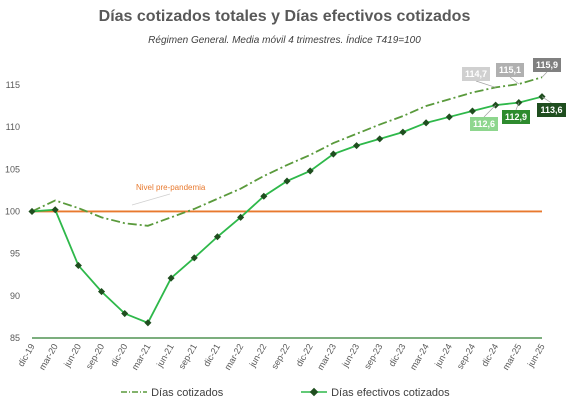 The width and height of the screenshot is (569, 412). Describe the element at coordinates (443, 356) in the screenshot. I see `x-tick-label-jun-24: jun-24` at that location.